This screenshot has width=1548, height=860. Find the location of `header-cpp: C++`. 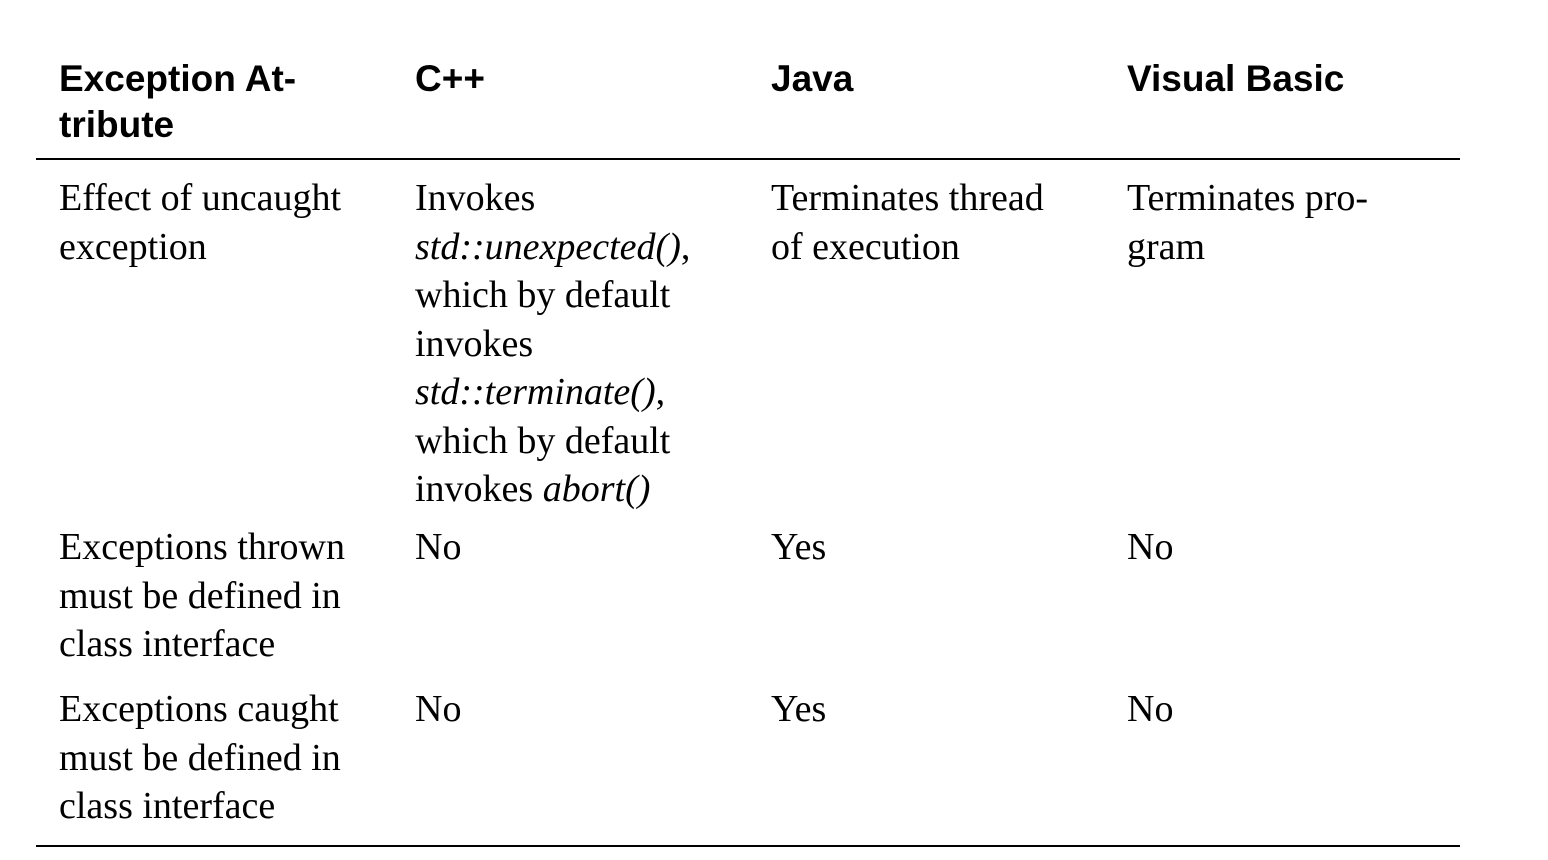

header-cpp: C++ is located at coordinates (450, 78).